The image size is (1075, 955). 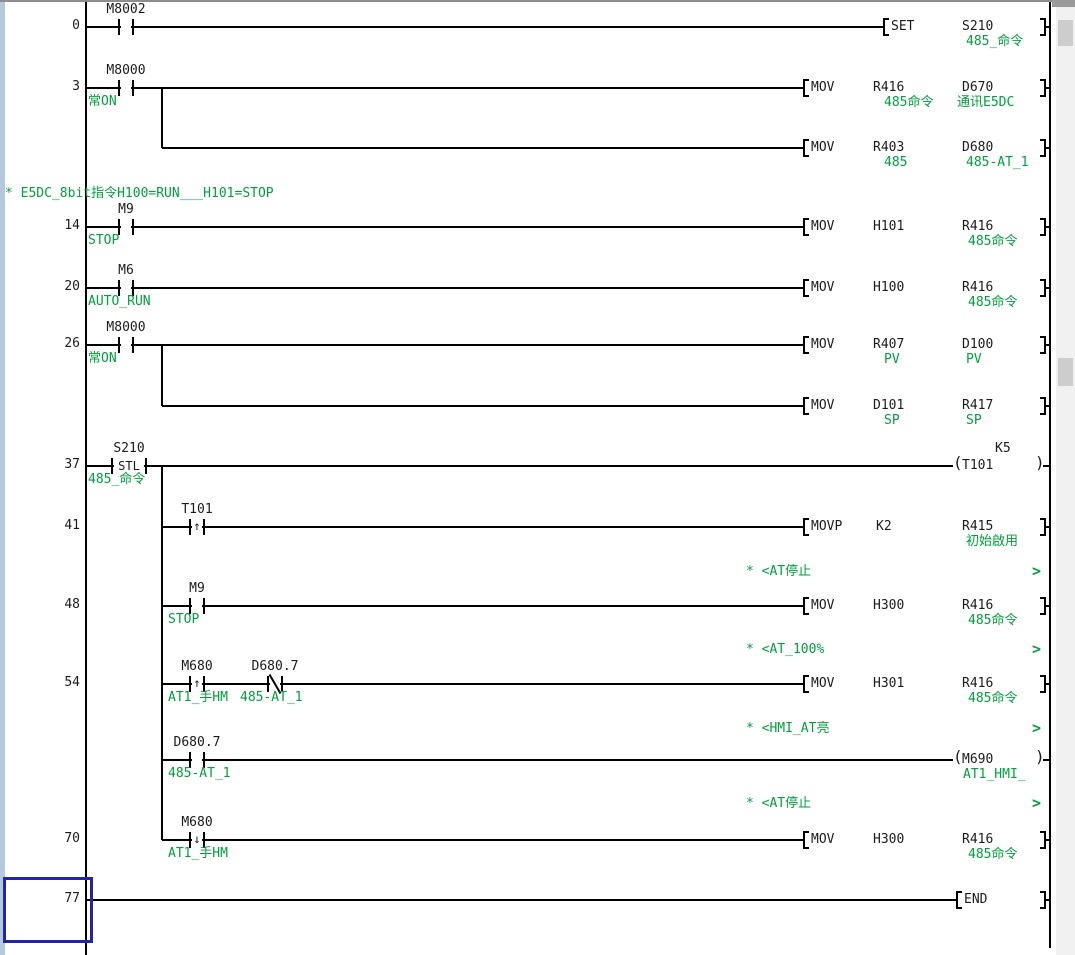 I want to click on instruction-operand: D680, so click(x=978, y=147).